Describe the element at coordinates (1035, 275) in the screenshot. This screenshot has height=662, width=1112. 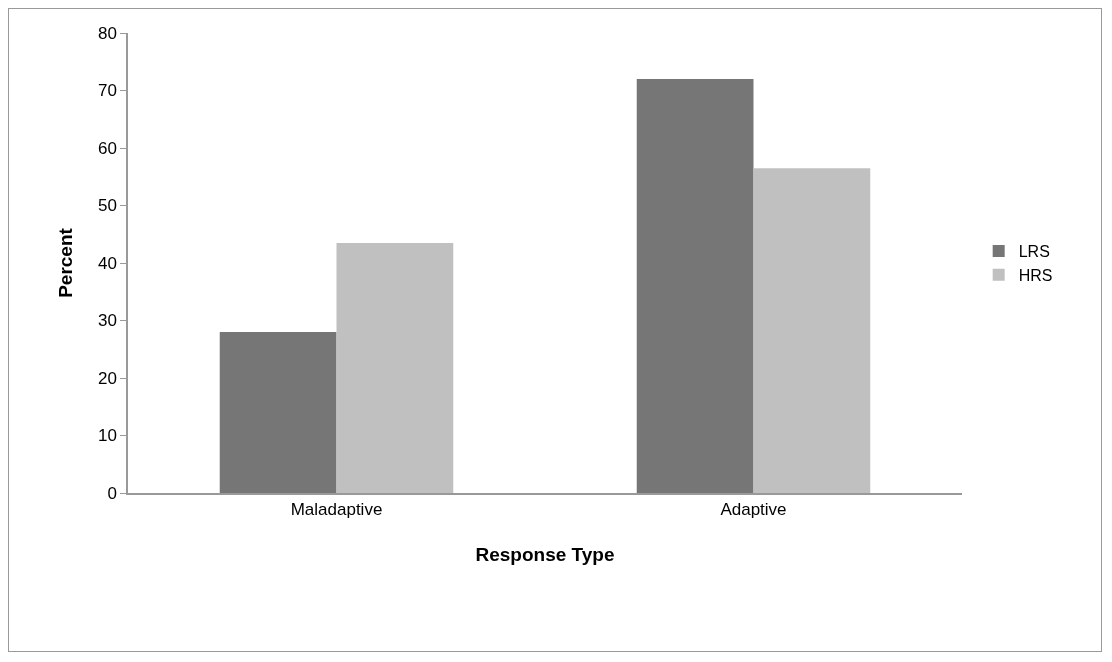
I see `legend-label: HRS` at that location.